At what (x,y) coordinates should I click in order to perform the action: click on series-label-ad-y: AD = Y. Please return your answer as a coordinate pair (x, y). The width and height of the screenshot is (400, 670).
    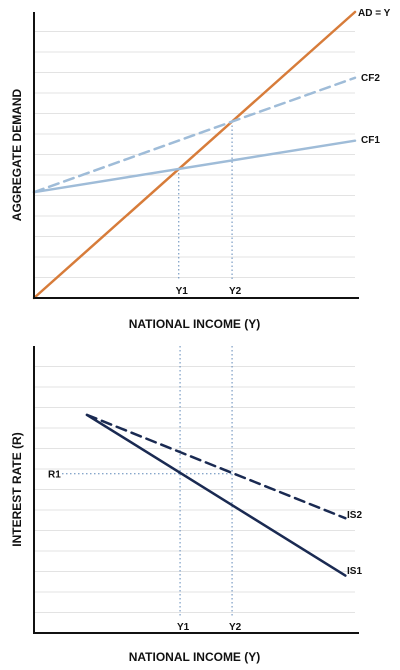
    Looking at the image, I should click on (374, 13).